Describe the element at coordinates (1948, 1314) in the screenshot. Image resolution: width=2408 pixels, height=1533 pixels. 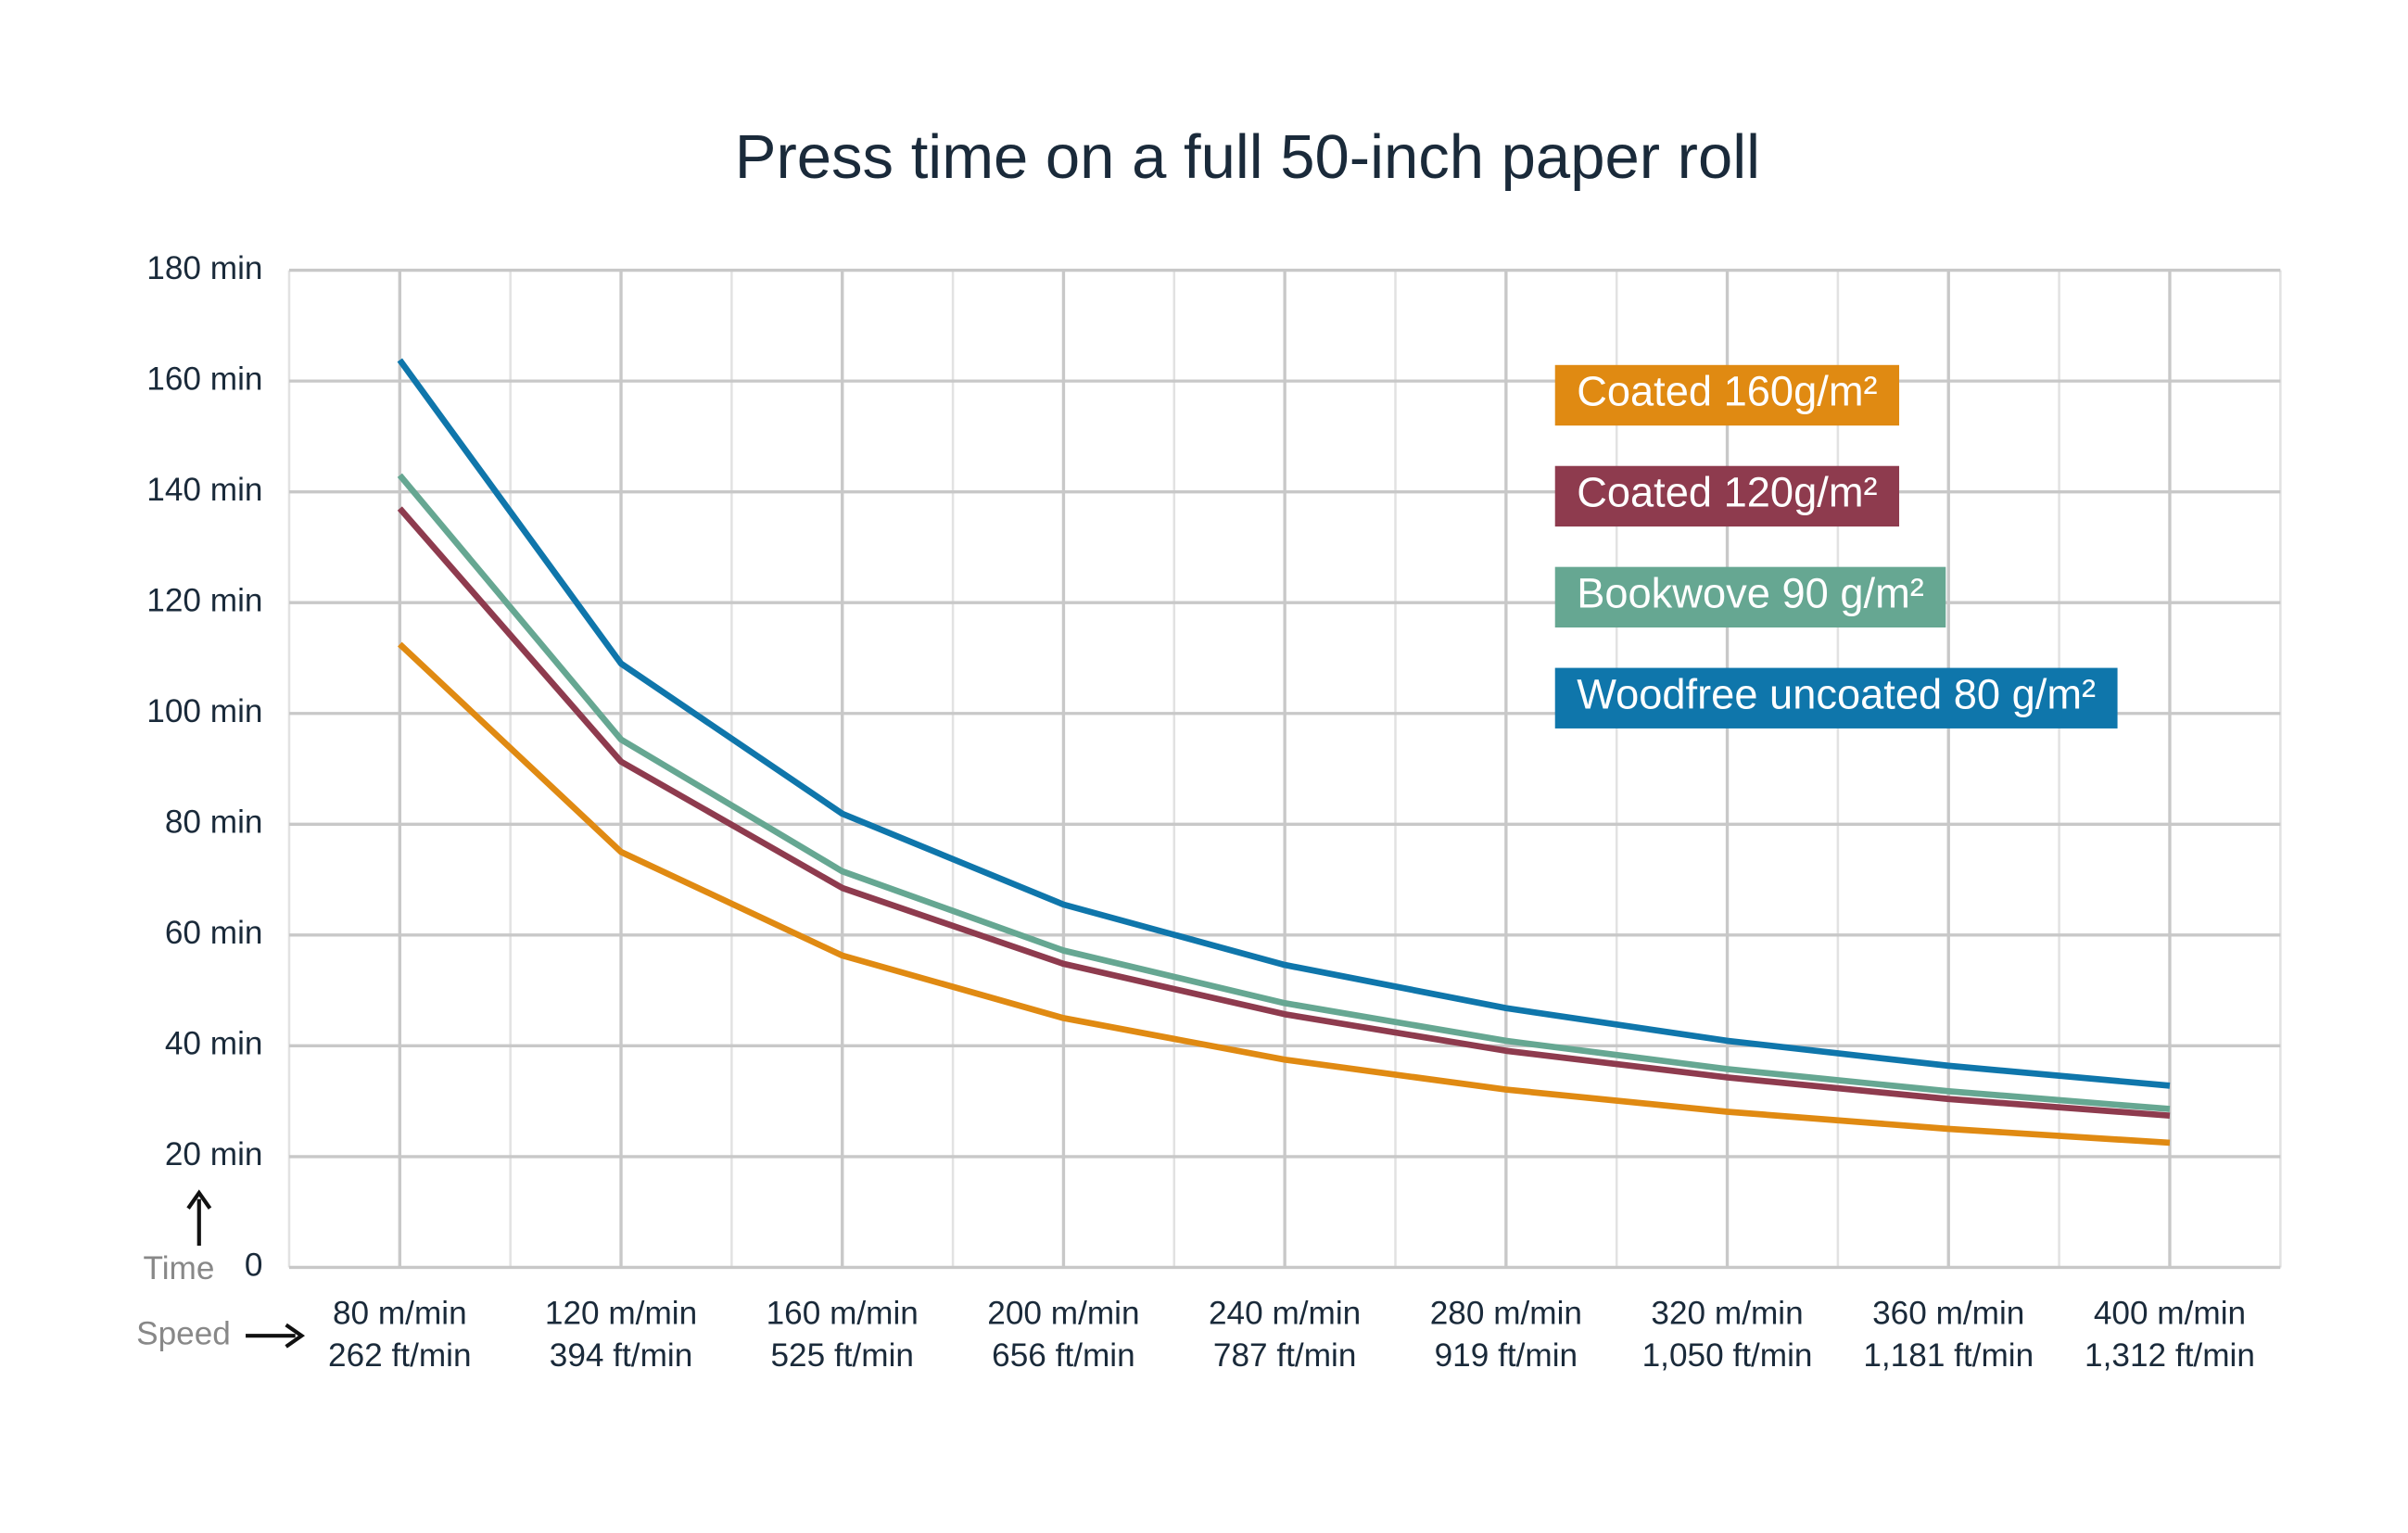
I see `x-tick-label: 360 m/min` at that location.